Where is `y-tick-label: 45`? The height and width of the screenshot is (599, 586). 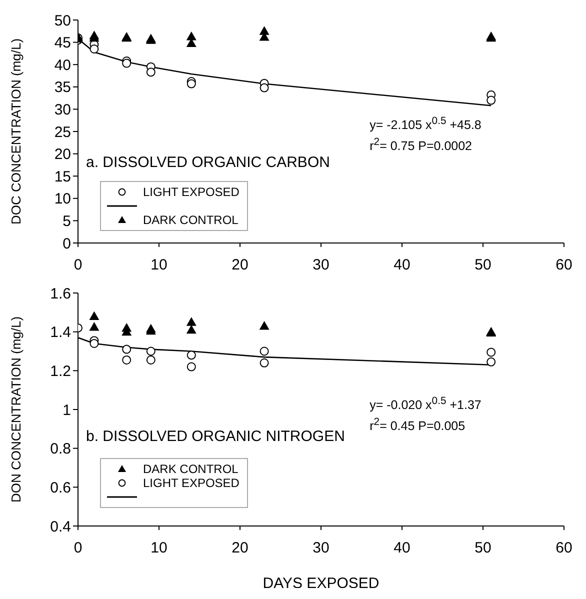
y-tick-label: 45 is located at coordinates (62, 43).